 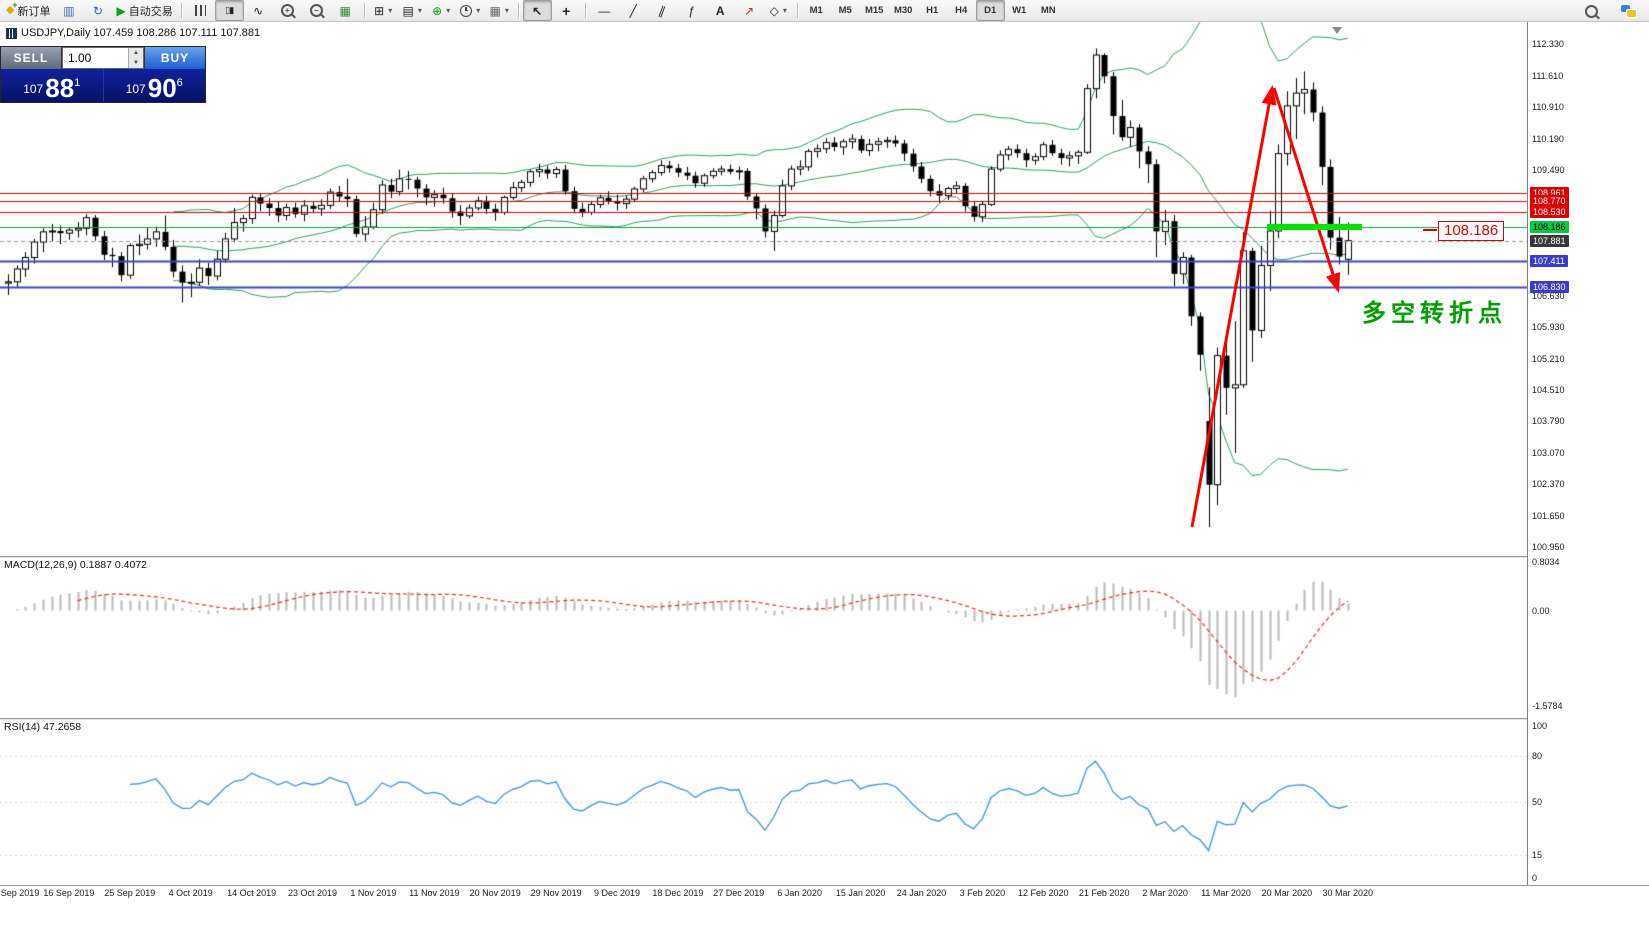 I want to click on shapes-tool-button: ◇ ▾, so click(x=778, y=10).